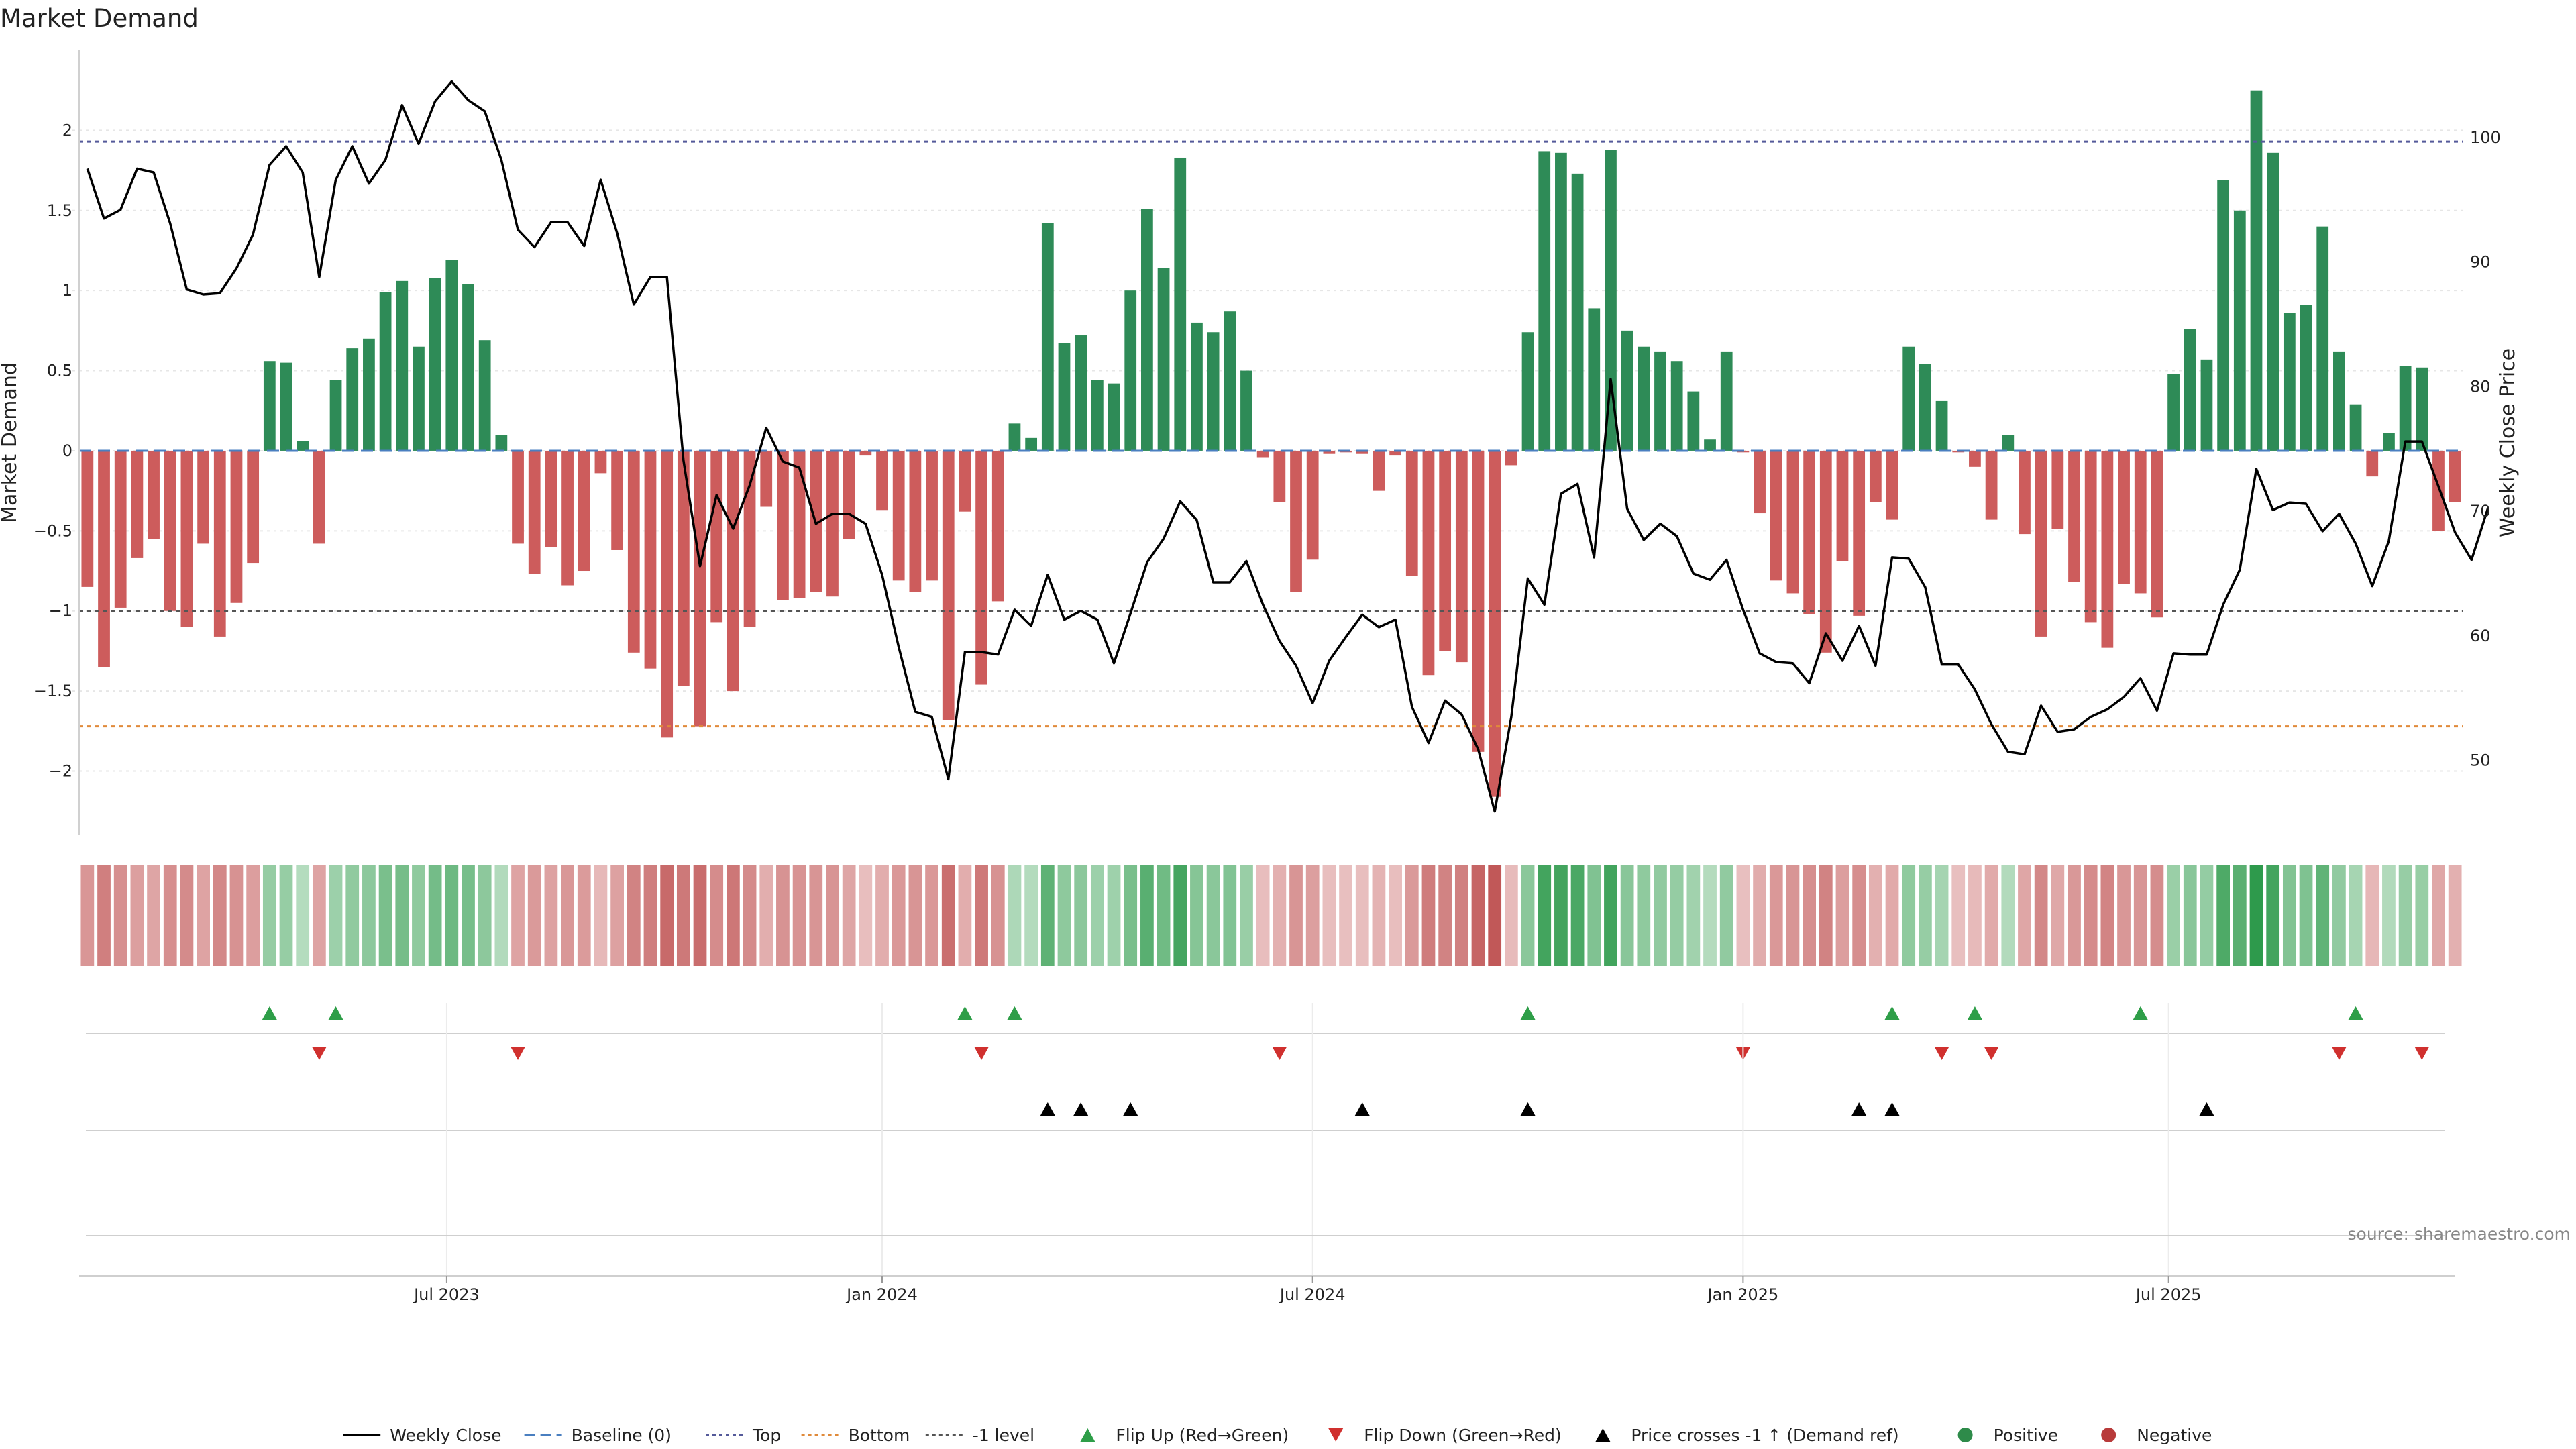 The height and width of the screenshot is (1449, 2576). What do you see at coordinates (855, 1435) in the screenshot?
I see `legend-item: Bottom` at bounding box center [855, 1435].